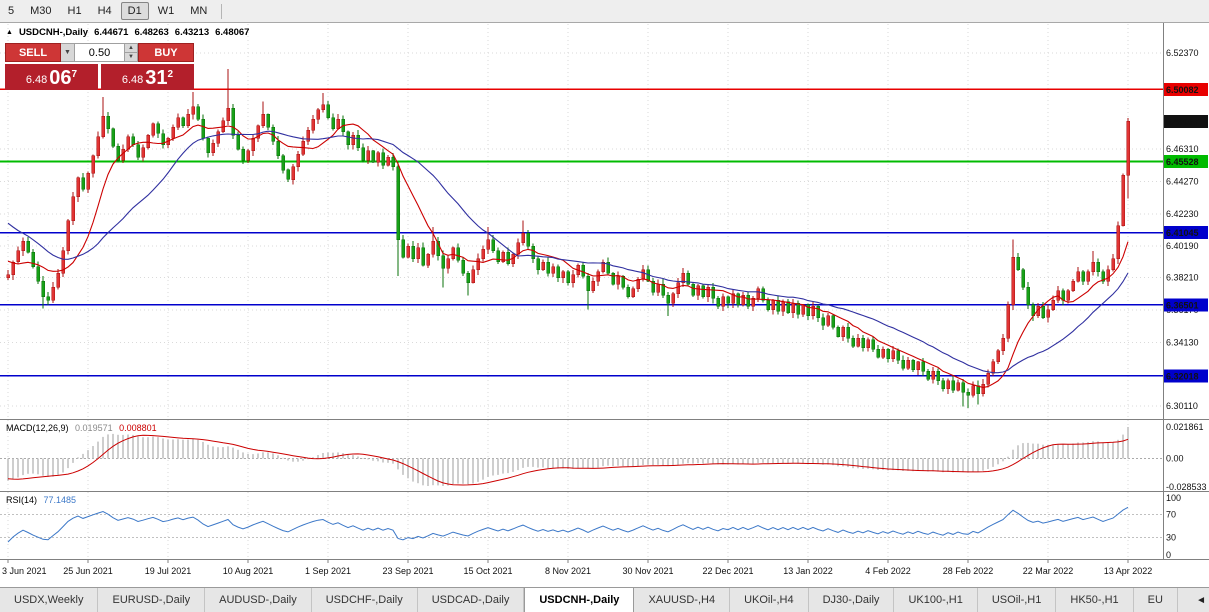 This screenshot has width=1209, height=612. I want to click on timeframe-toolbar: 5 M30 H1 H4 D1 W1 MN, so click(604, 11).